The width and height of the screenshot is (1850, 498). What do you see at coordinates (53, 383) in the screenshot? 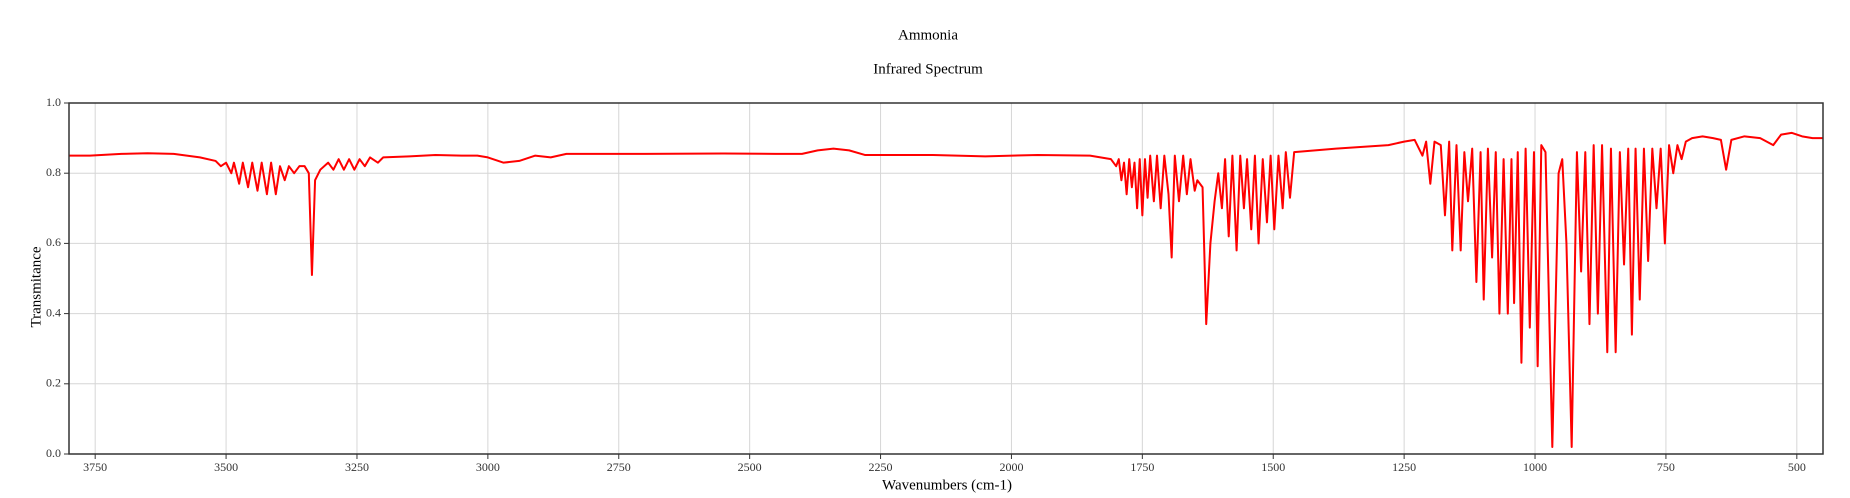
I see `y-tick-label: 0.2` at bounding box center [53, 383].